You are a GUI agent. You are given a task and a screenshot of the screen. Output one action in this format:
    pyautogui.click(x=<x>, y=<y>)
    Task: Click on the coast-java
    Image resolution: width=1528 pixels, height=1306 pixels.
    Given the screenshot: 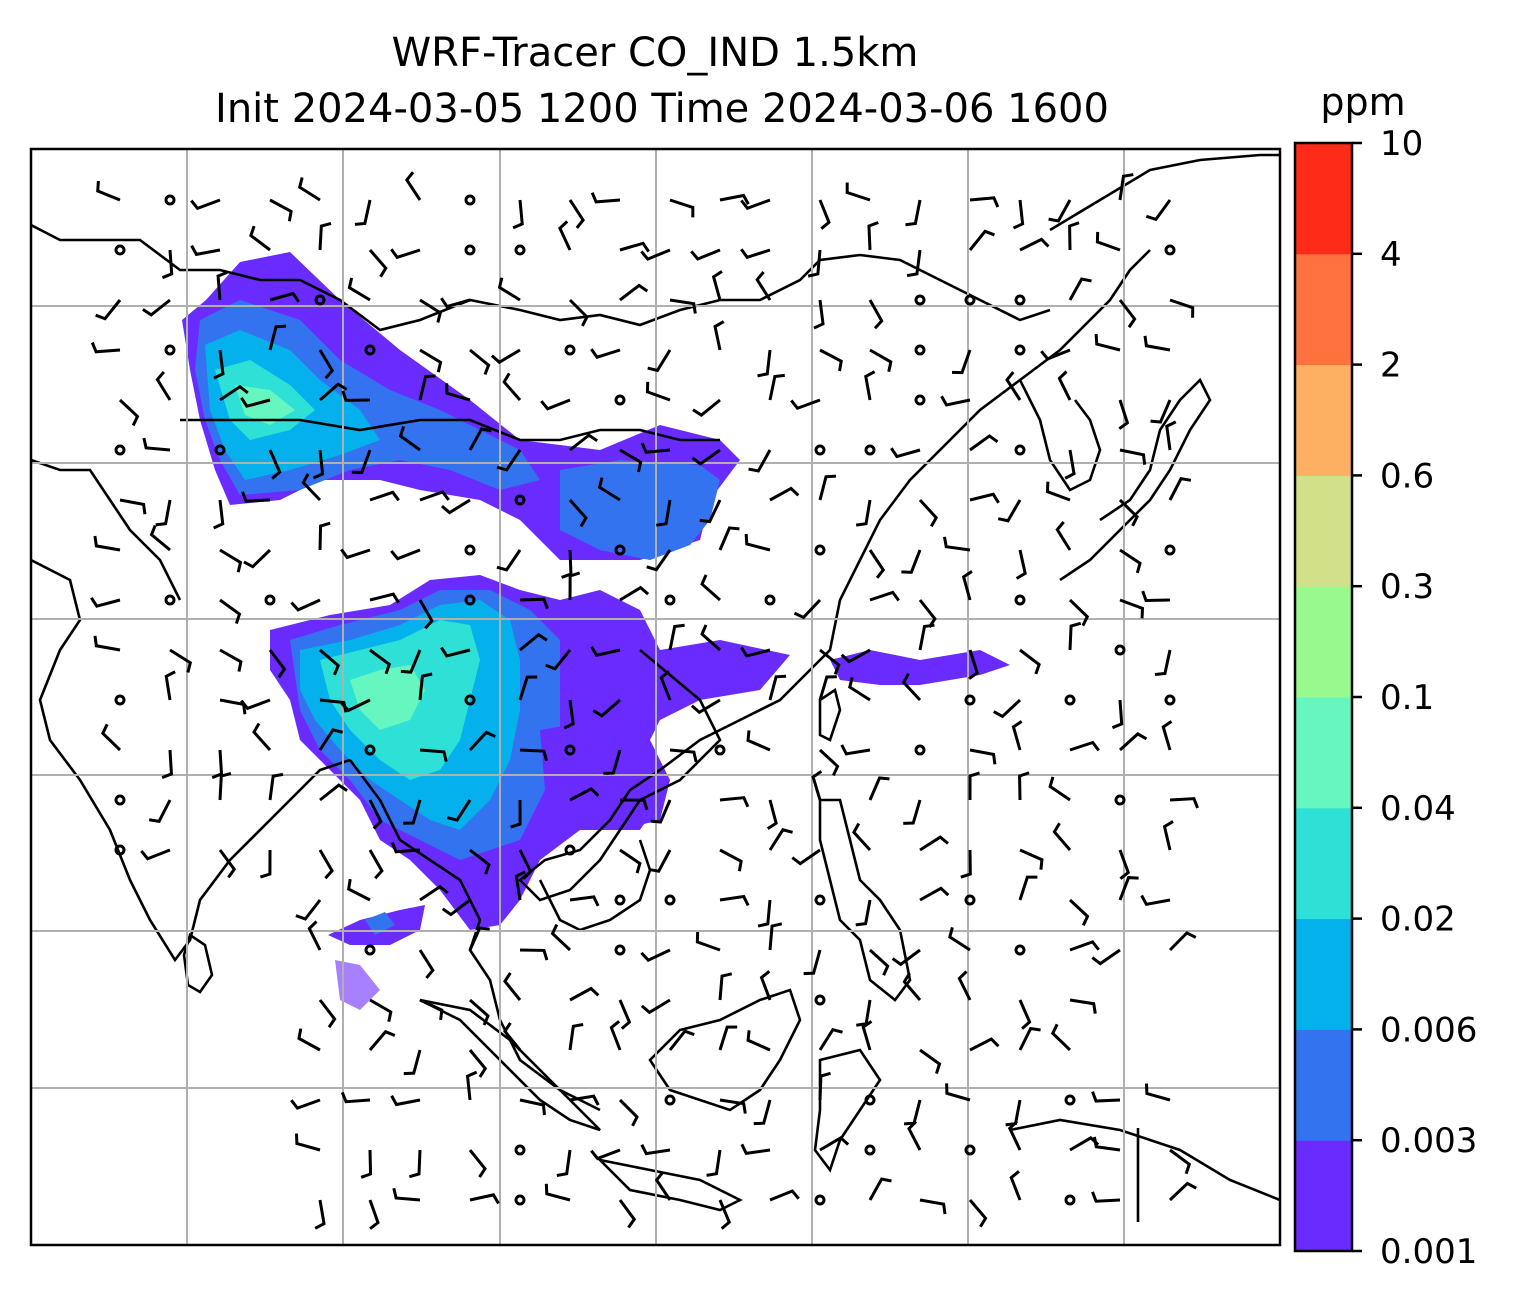 What is the action you would take?
    pyautogui.click(x=669, y=1184)
    